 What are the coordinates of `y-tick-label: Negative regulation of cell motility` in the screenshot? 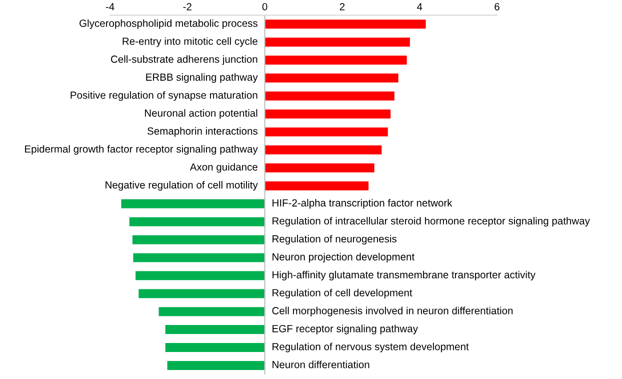 It's located at (182, 186).